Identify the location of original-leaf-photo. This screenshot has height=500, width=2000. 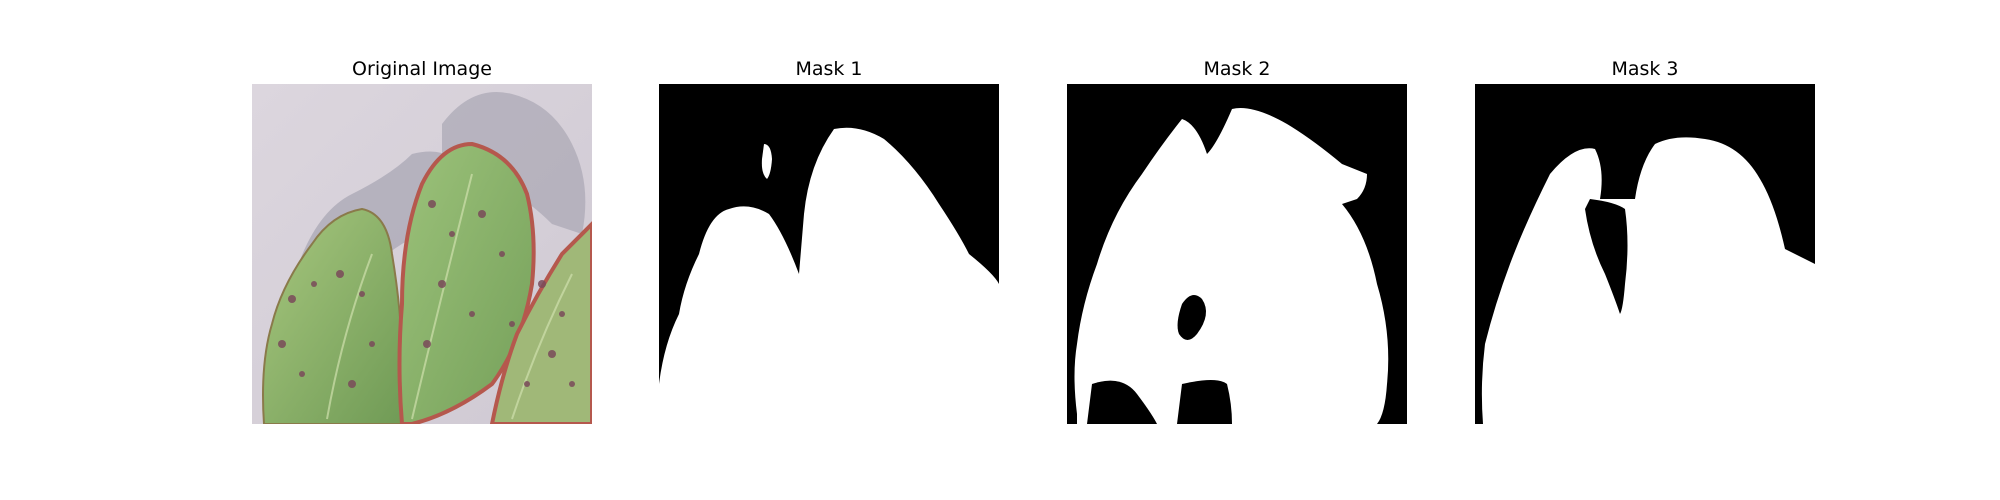
(422, 254).